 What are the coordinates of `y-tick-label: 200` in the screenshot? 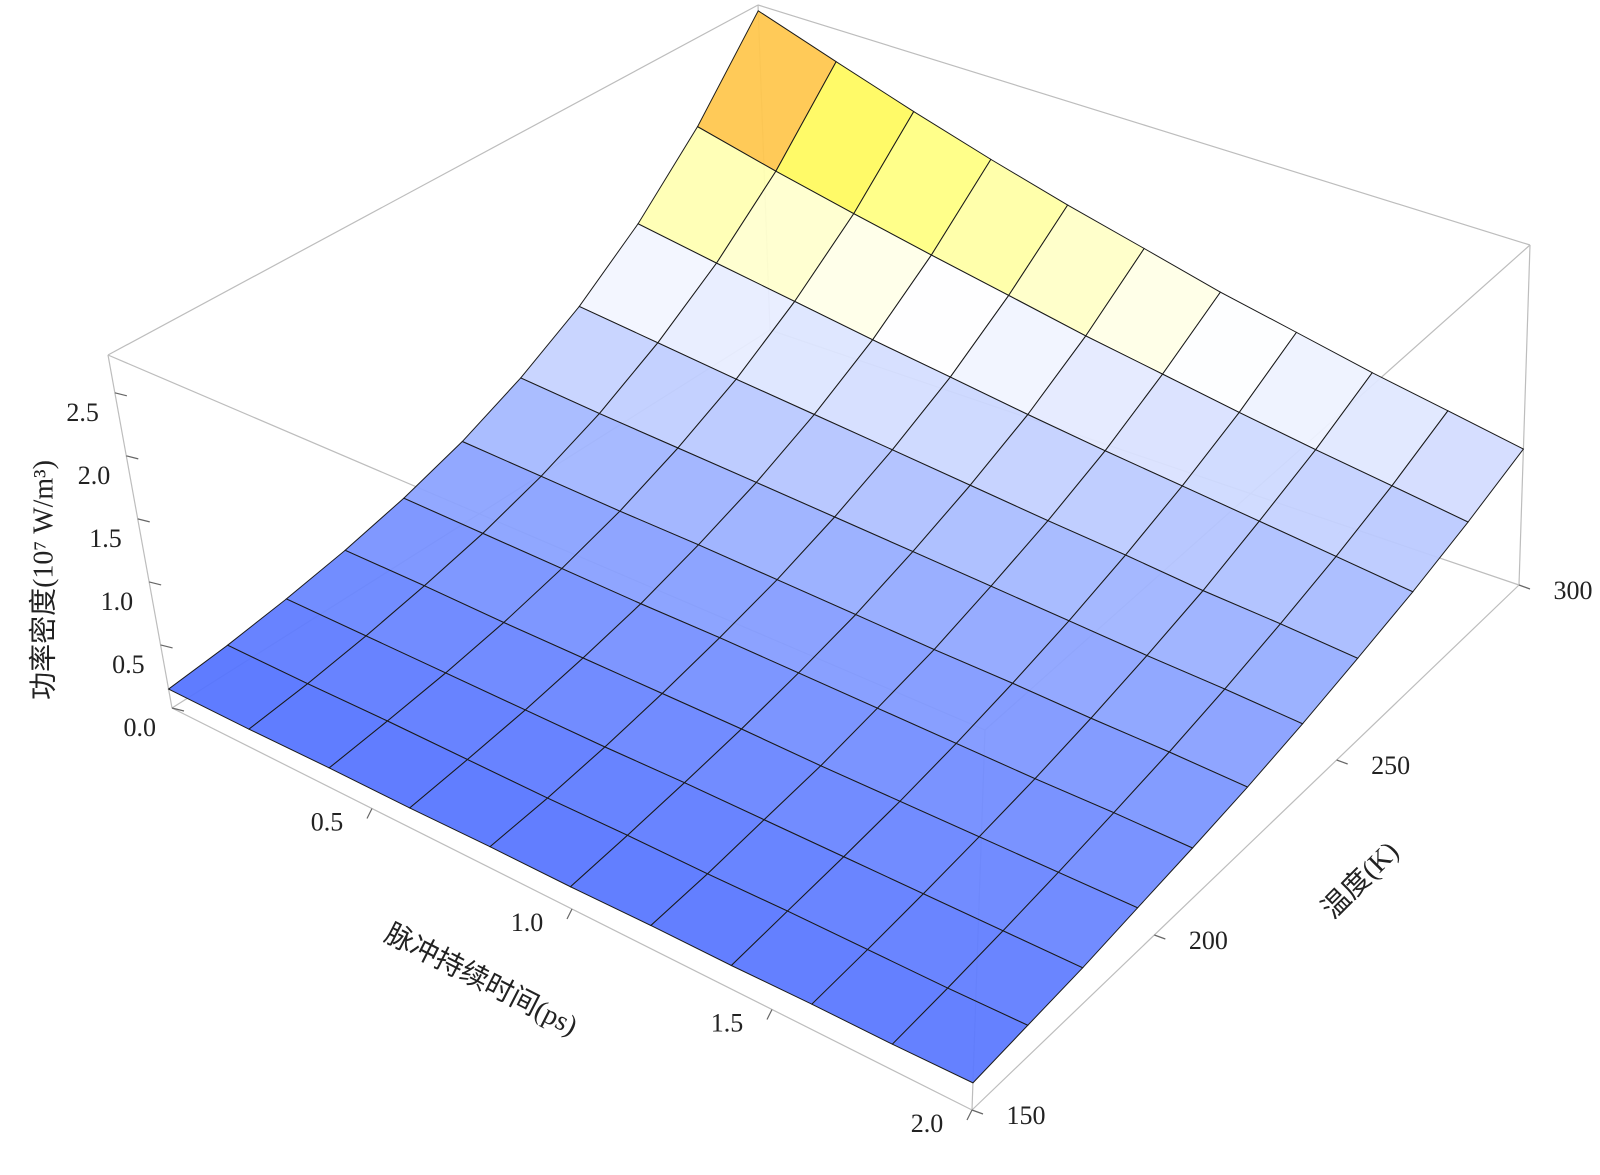 It's located at (1208, 940).